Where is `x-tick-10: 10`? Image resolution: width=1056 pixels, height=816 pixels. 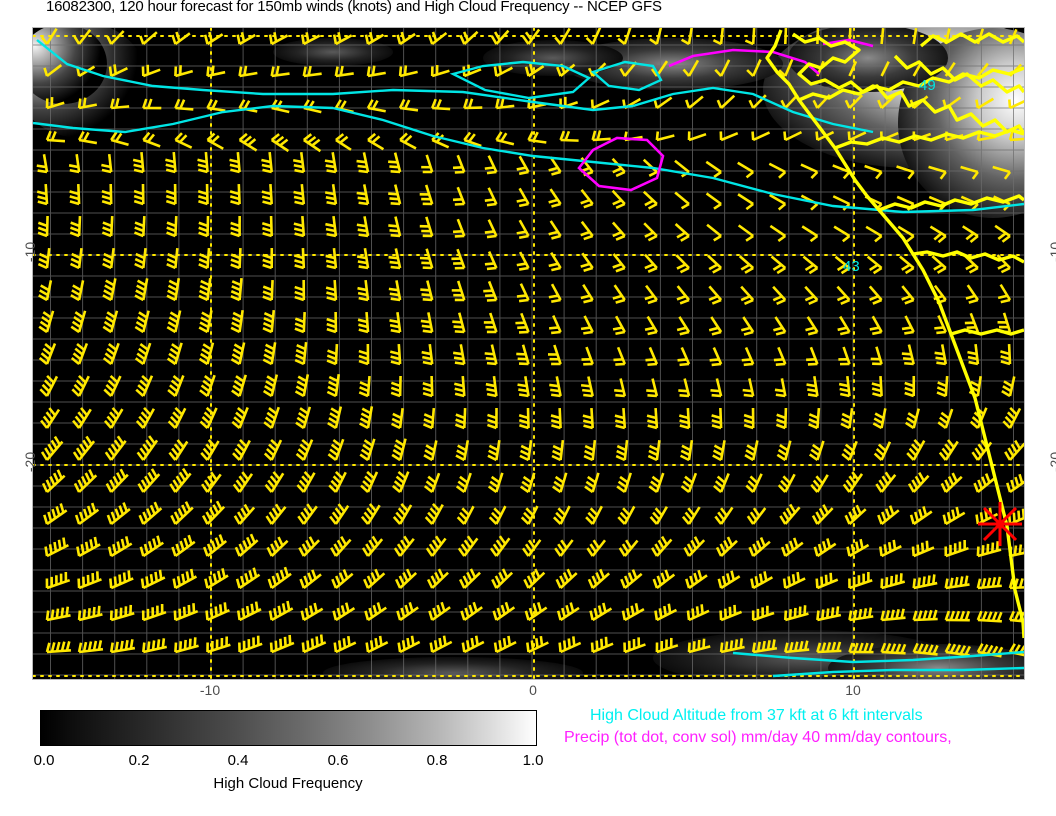 x-tick-10: 10 is located at coordinates (853, 690).